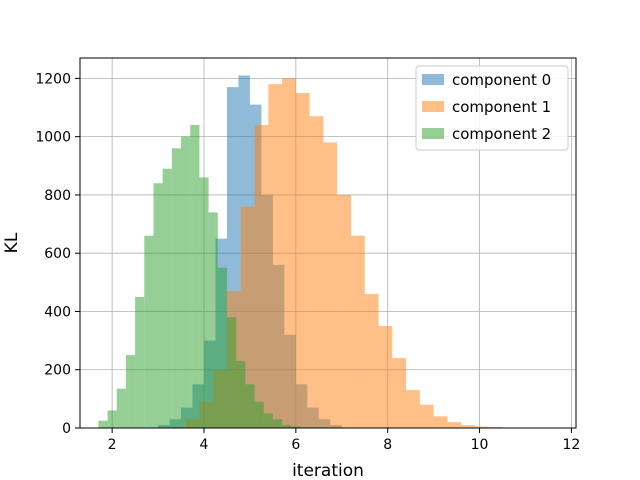 This screenshot has width=640, height=480. What do you see at coordinates (387, 445) in the screenshot?
I see `x-tick-label: 8` at bounding box center [387, 445].